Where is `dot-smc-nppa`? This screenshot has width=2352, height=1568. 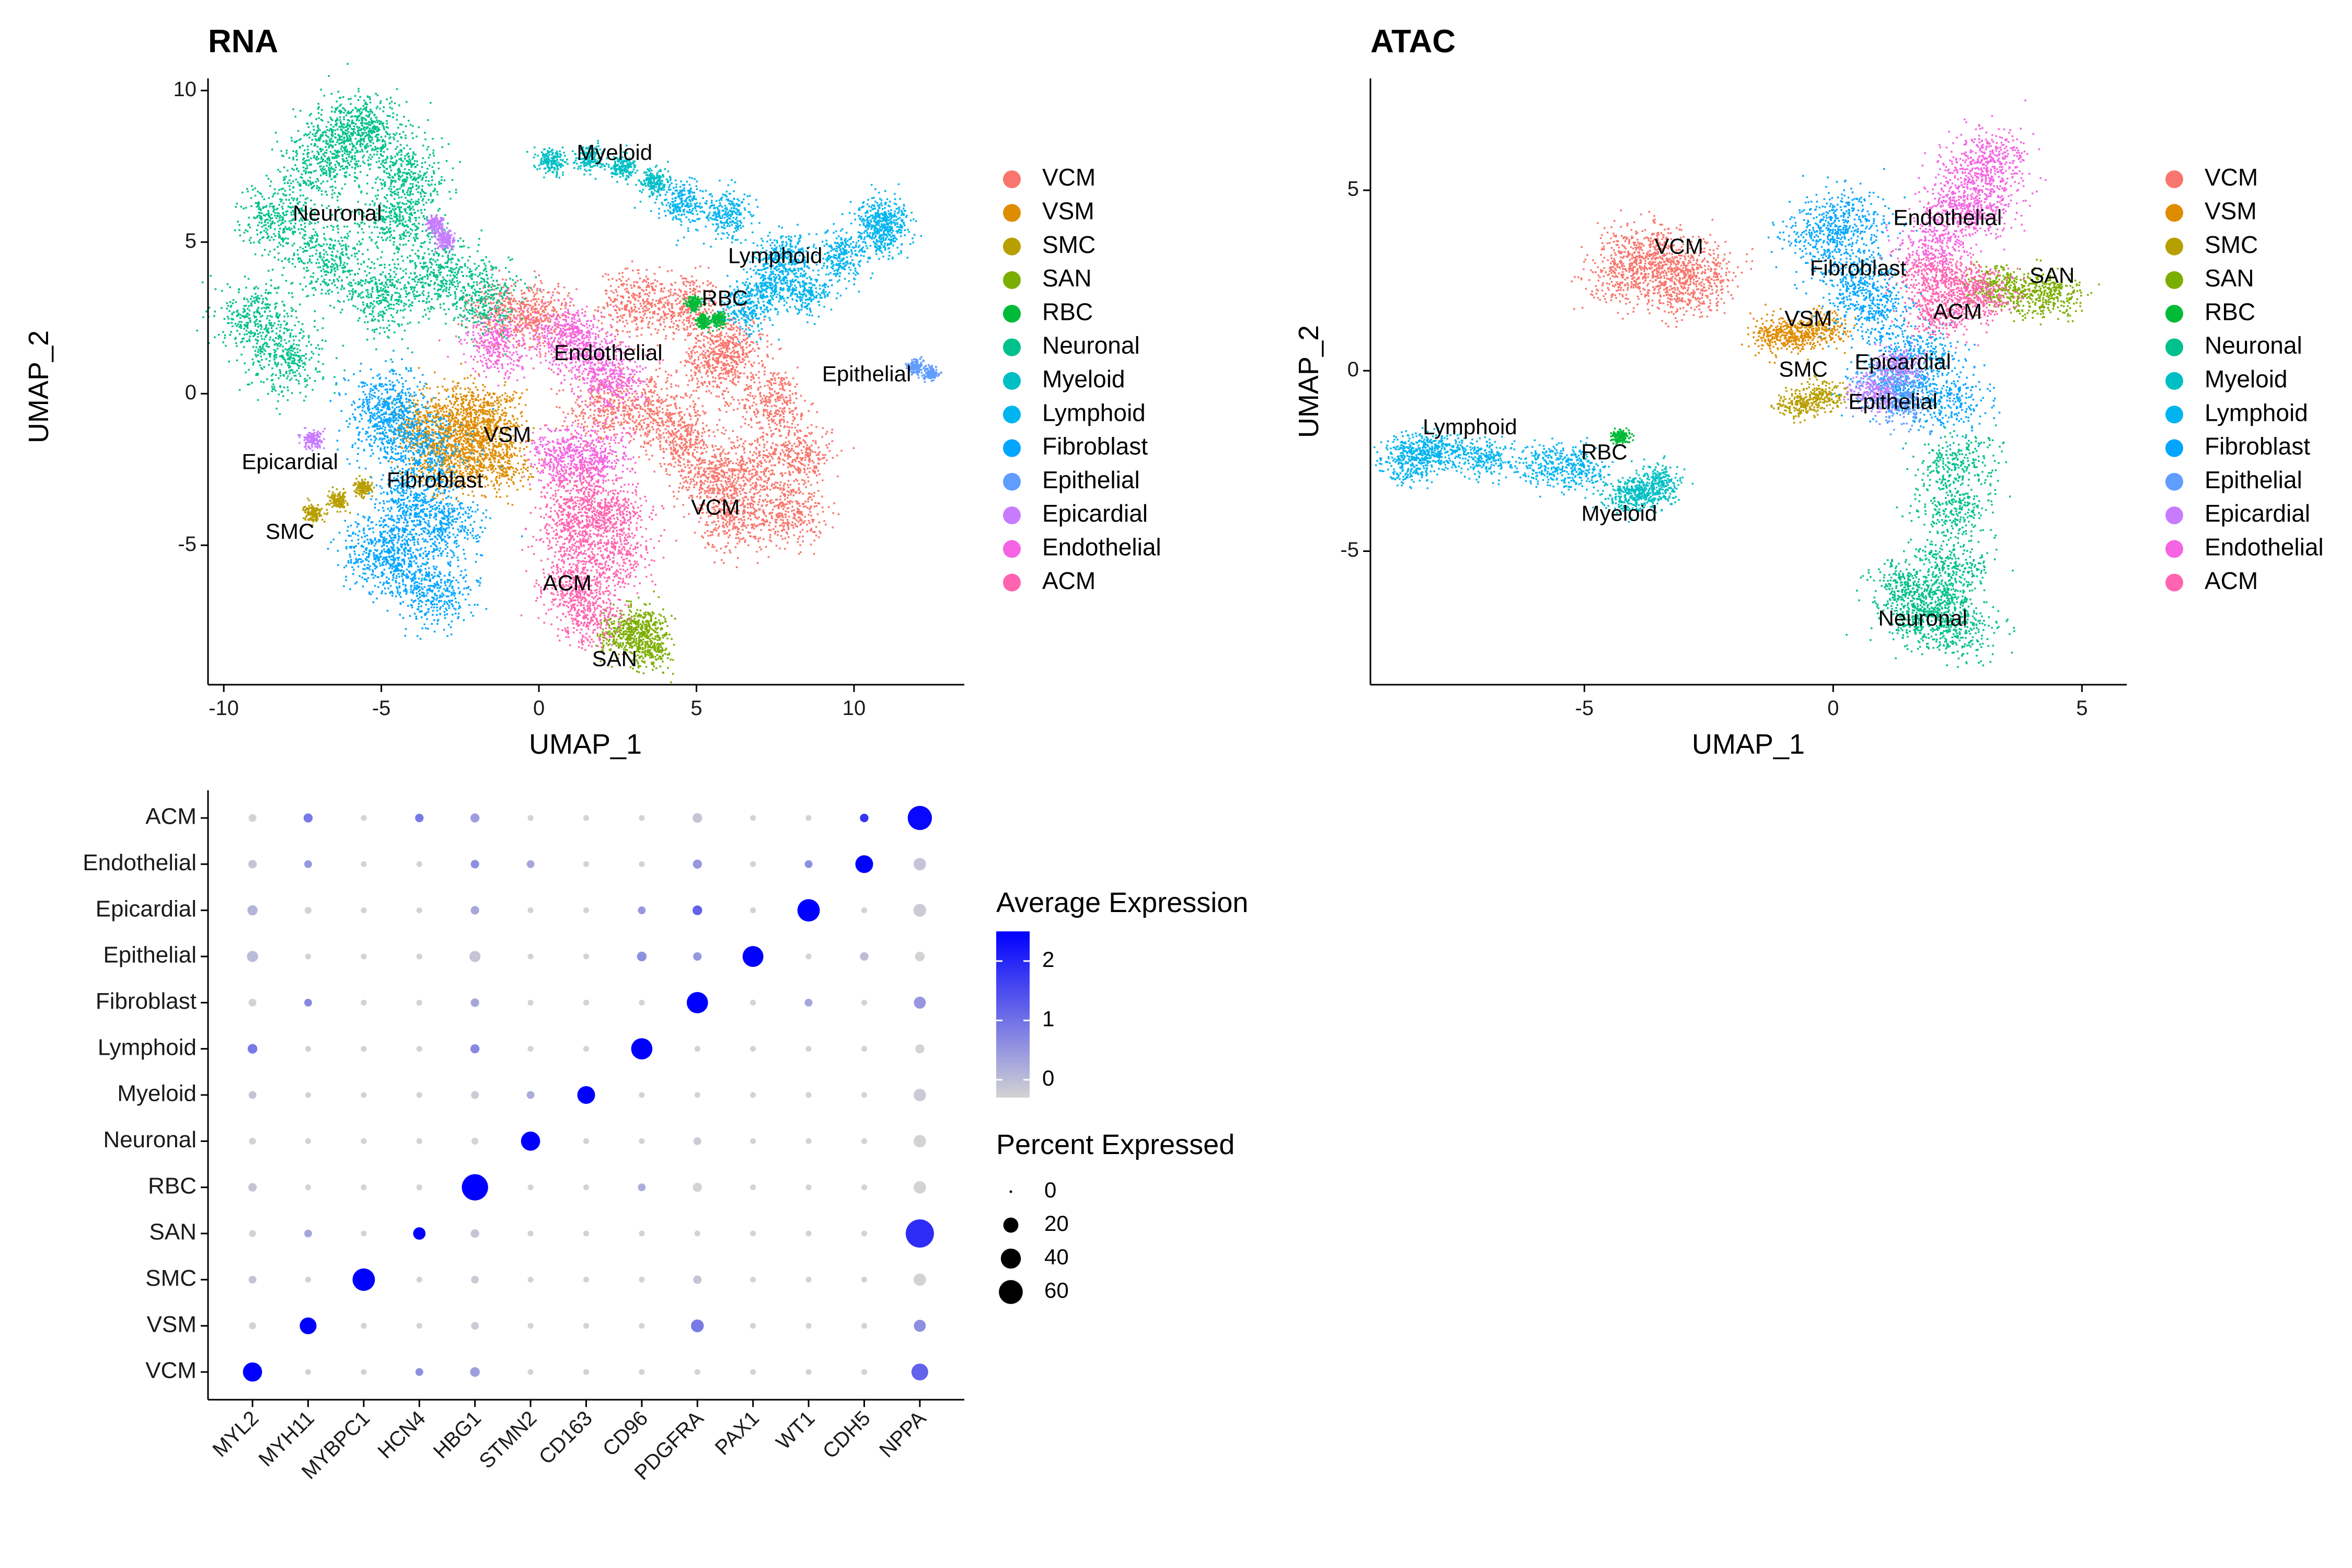
dot-smc-nppa is located at coordinates (920, 1279).